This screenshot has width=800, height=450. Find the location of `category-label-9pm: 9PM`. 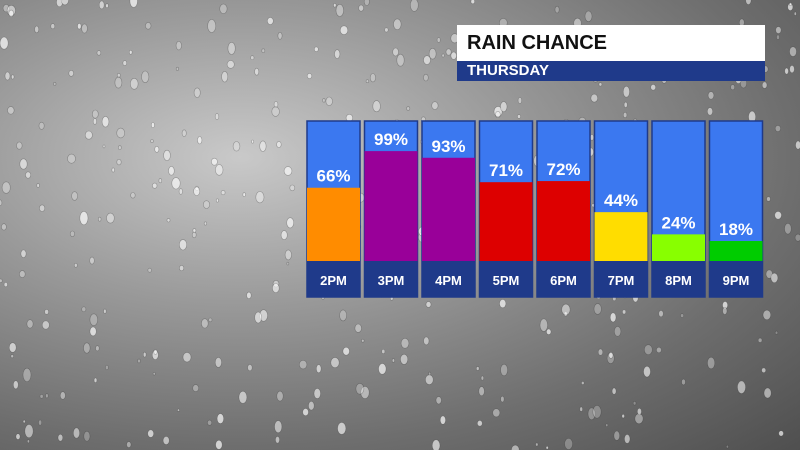

category-label-9pm: 9PM is located at coordinates (736, 280).